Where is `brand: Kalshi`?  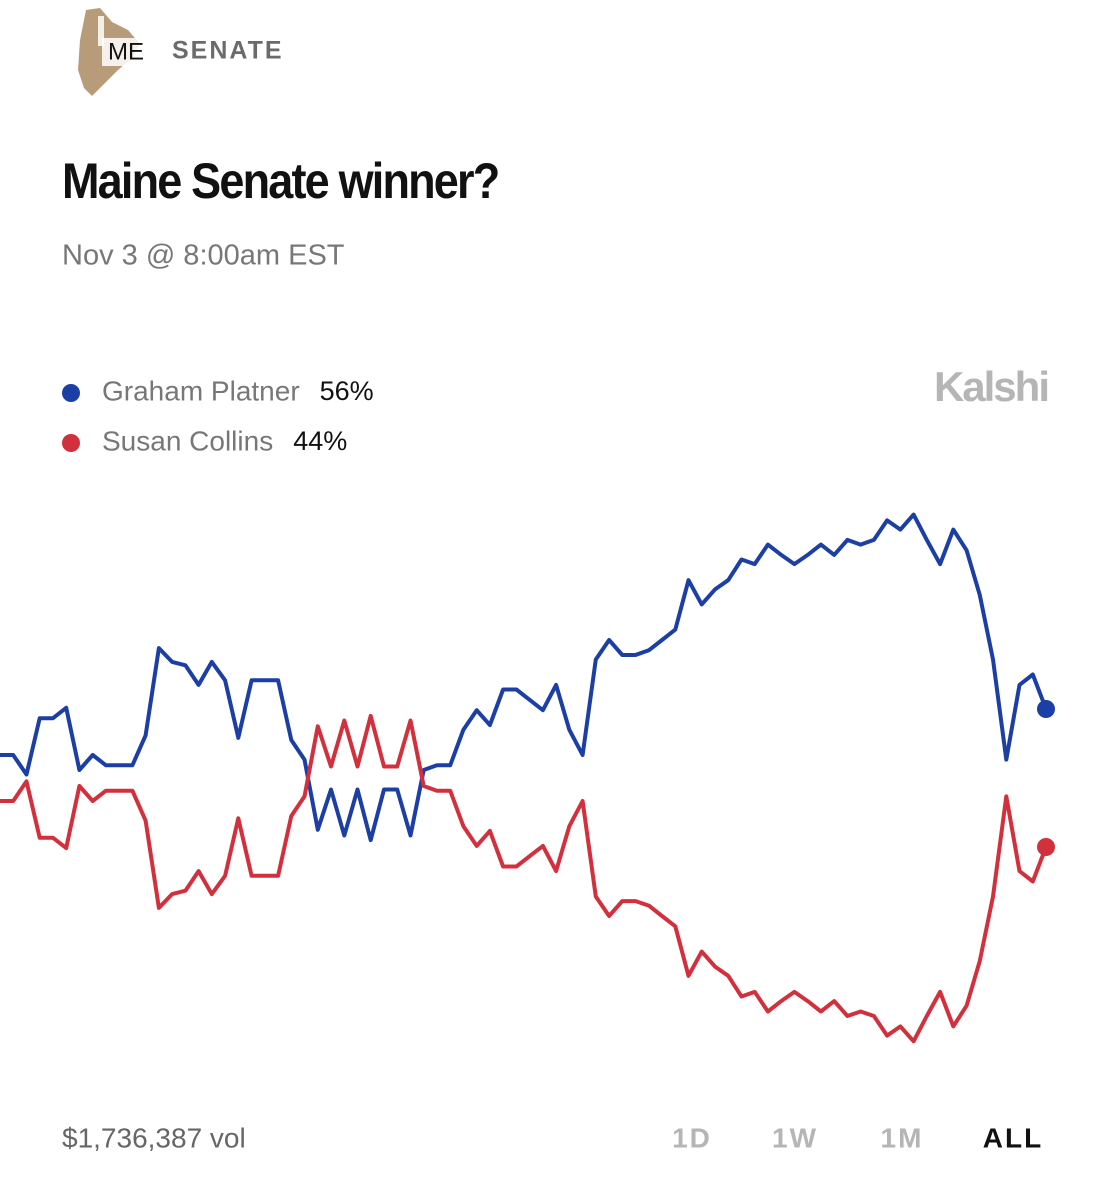 brand: Kalshi is located at coordinates (991, 386).